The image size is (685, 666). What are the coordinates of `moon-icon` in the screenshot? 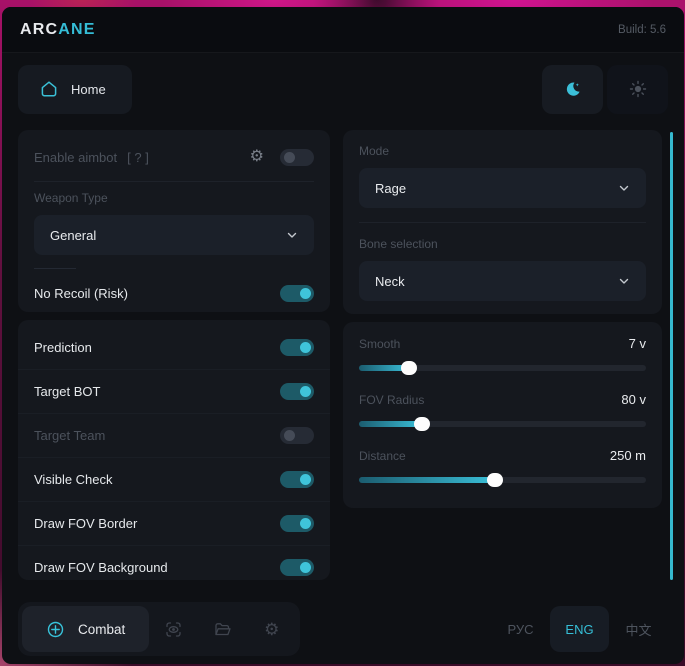 It's located at (573, 89).